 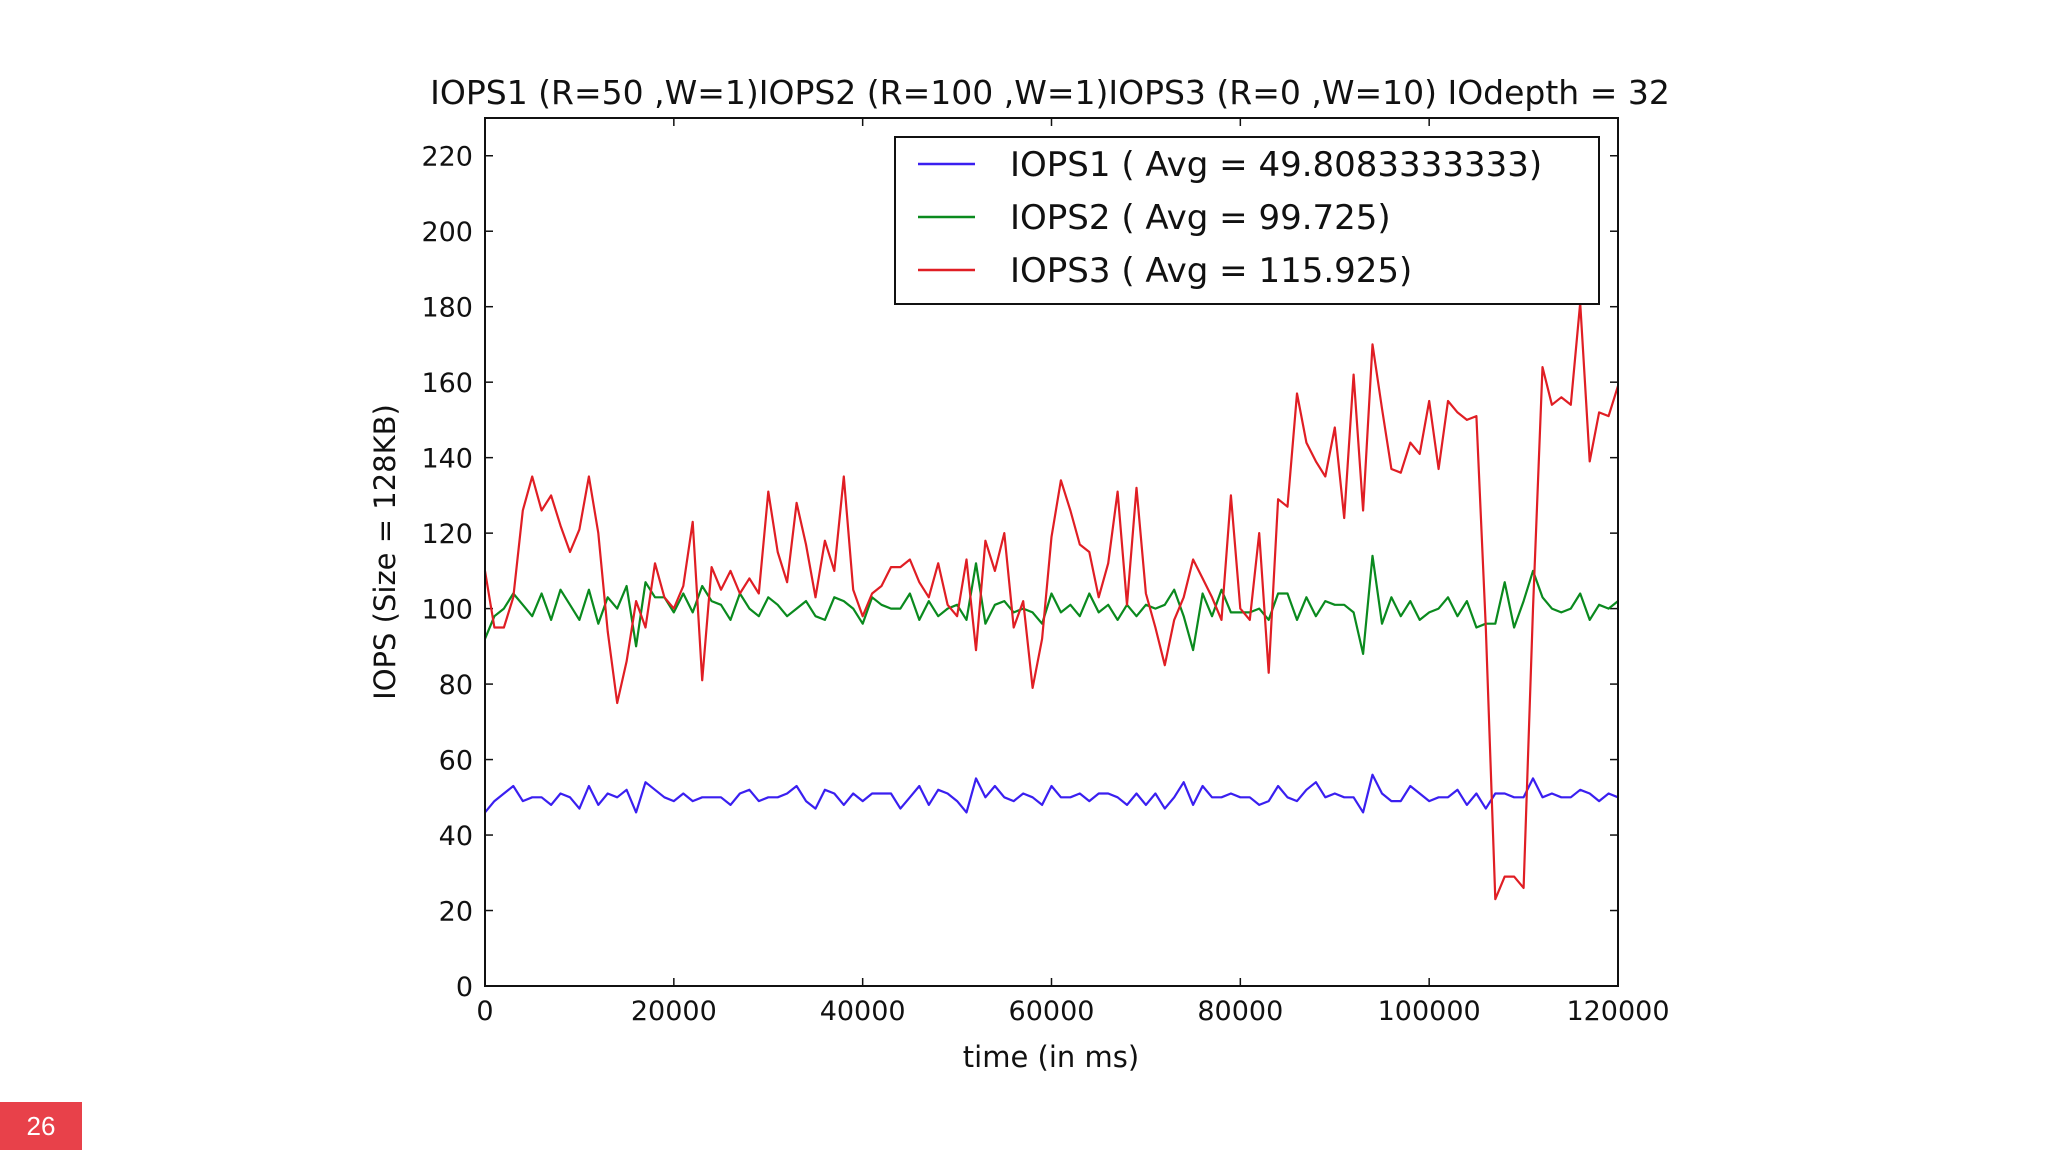 I want to click on page-number-badge: 26, so click(x=41, y=1126).